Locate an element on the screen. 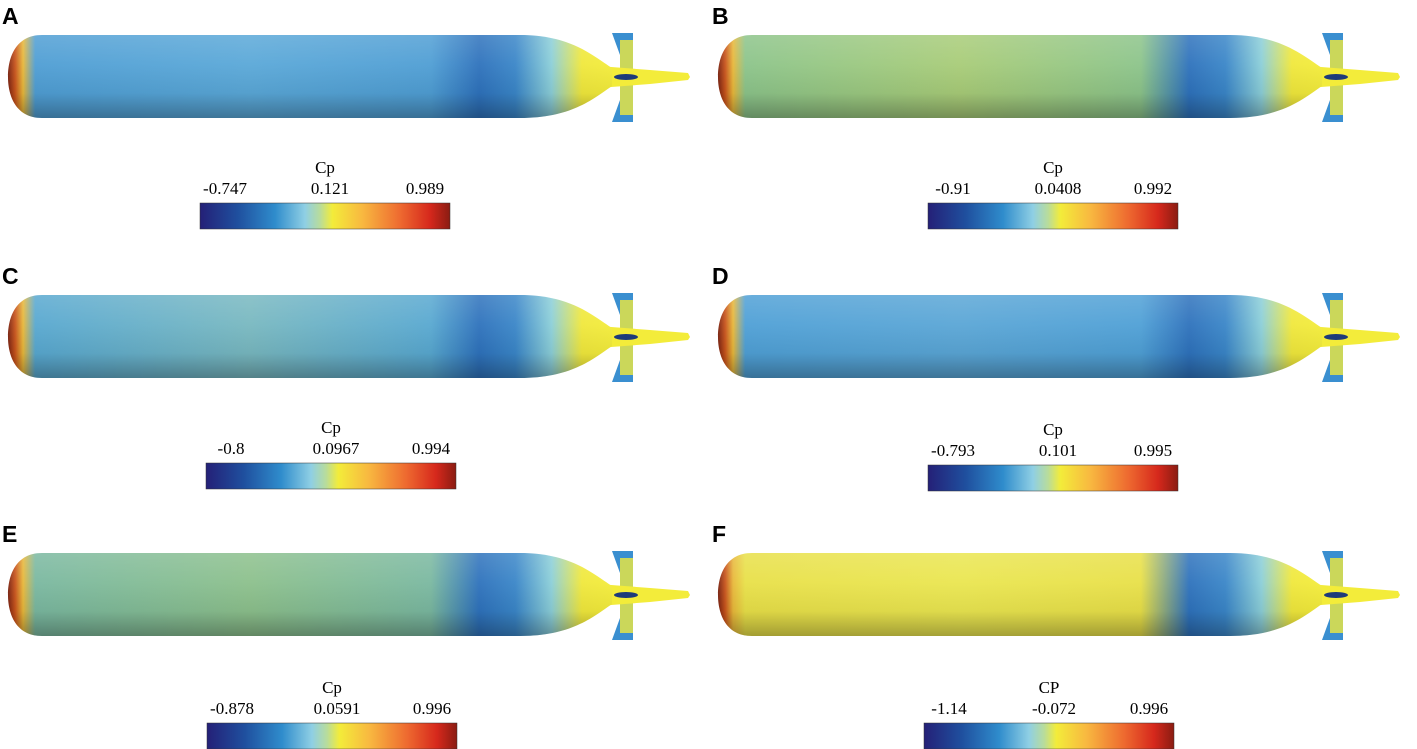 The width and height of the screenshot is (1417, 749). colorbar-tick-label: -0.793 is located at coordinates (953, 450).